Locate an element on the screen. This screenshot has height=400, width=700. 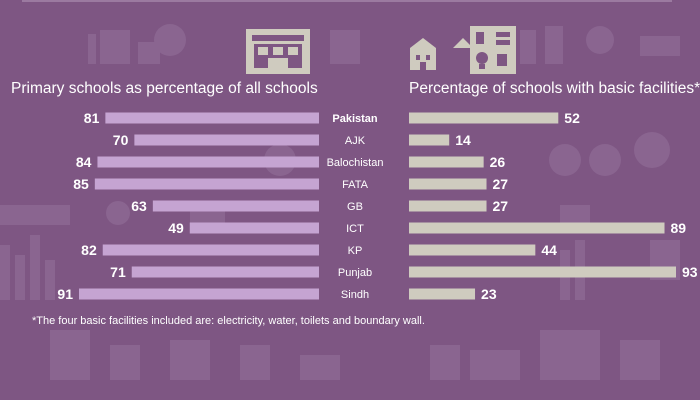
left-bar-value: 71 is located at coordinates (118, 272).